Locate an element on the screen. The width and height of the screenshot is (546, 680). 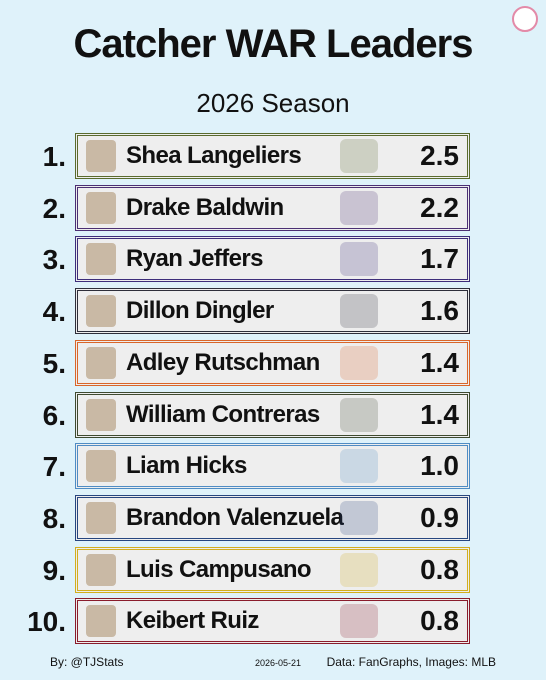
rank: 7. is located at coordinates (54, 467).